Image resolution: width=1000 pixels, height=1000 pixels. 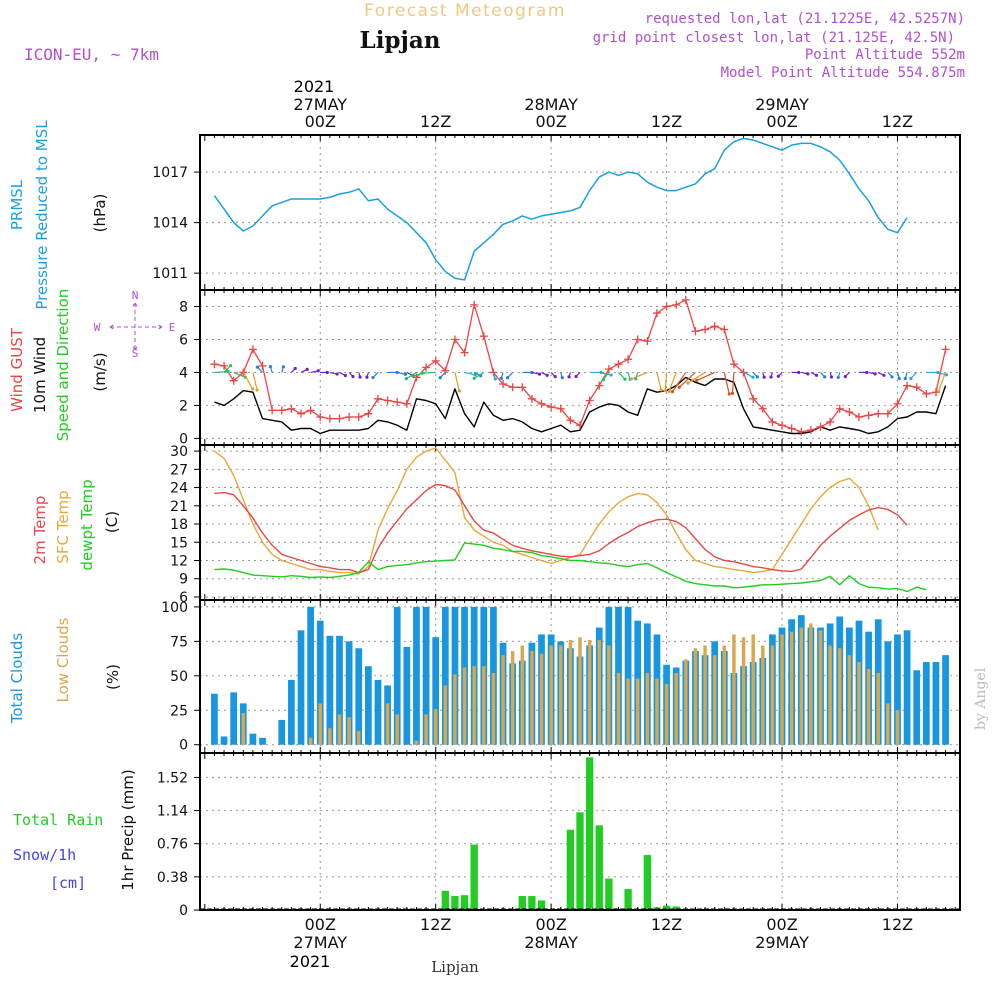 I want to click on panel-border, so click(x=580, y=212).